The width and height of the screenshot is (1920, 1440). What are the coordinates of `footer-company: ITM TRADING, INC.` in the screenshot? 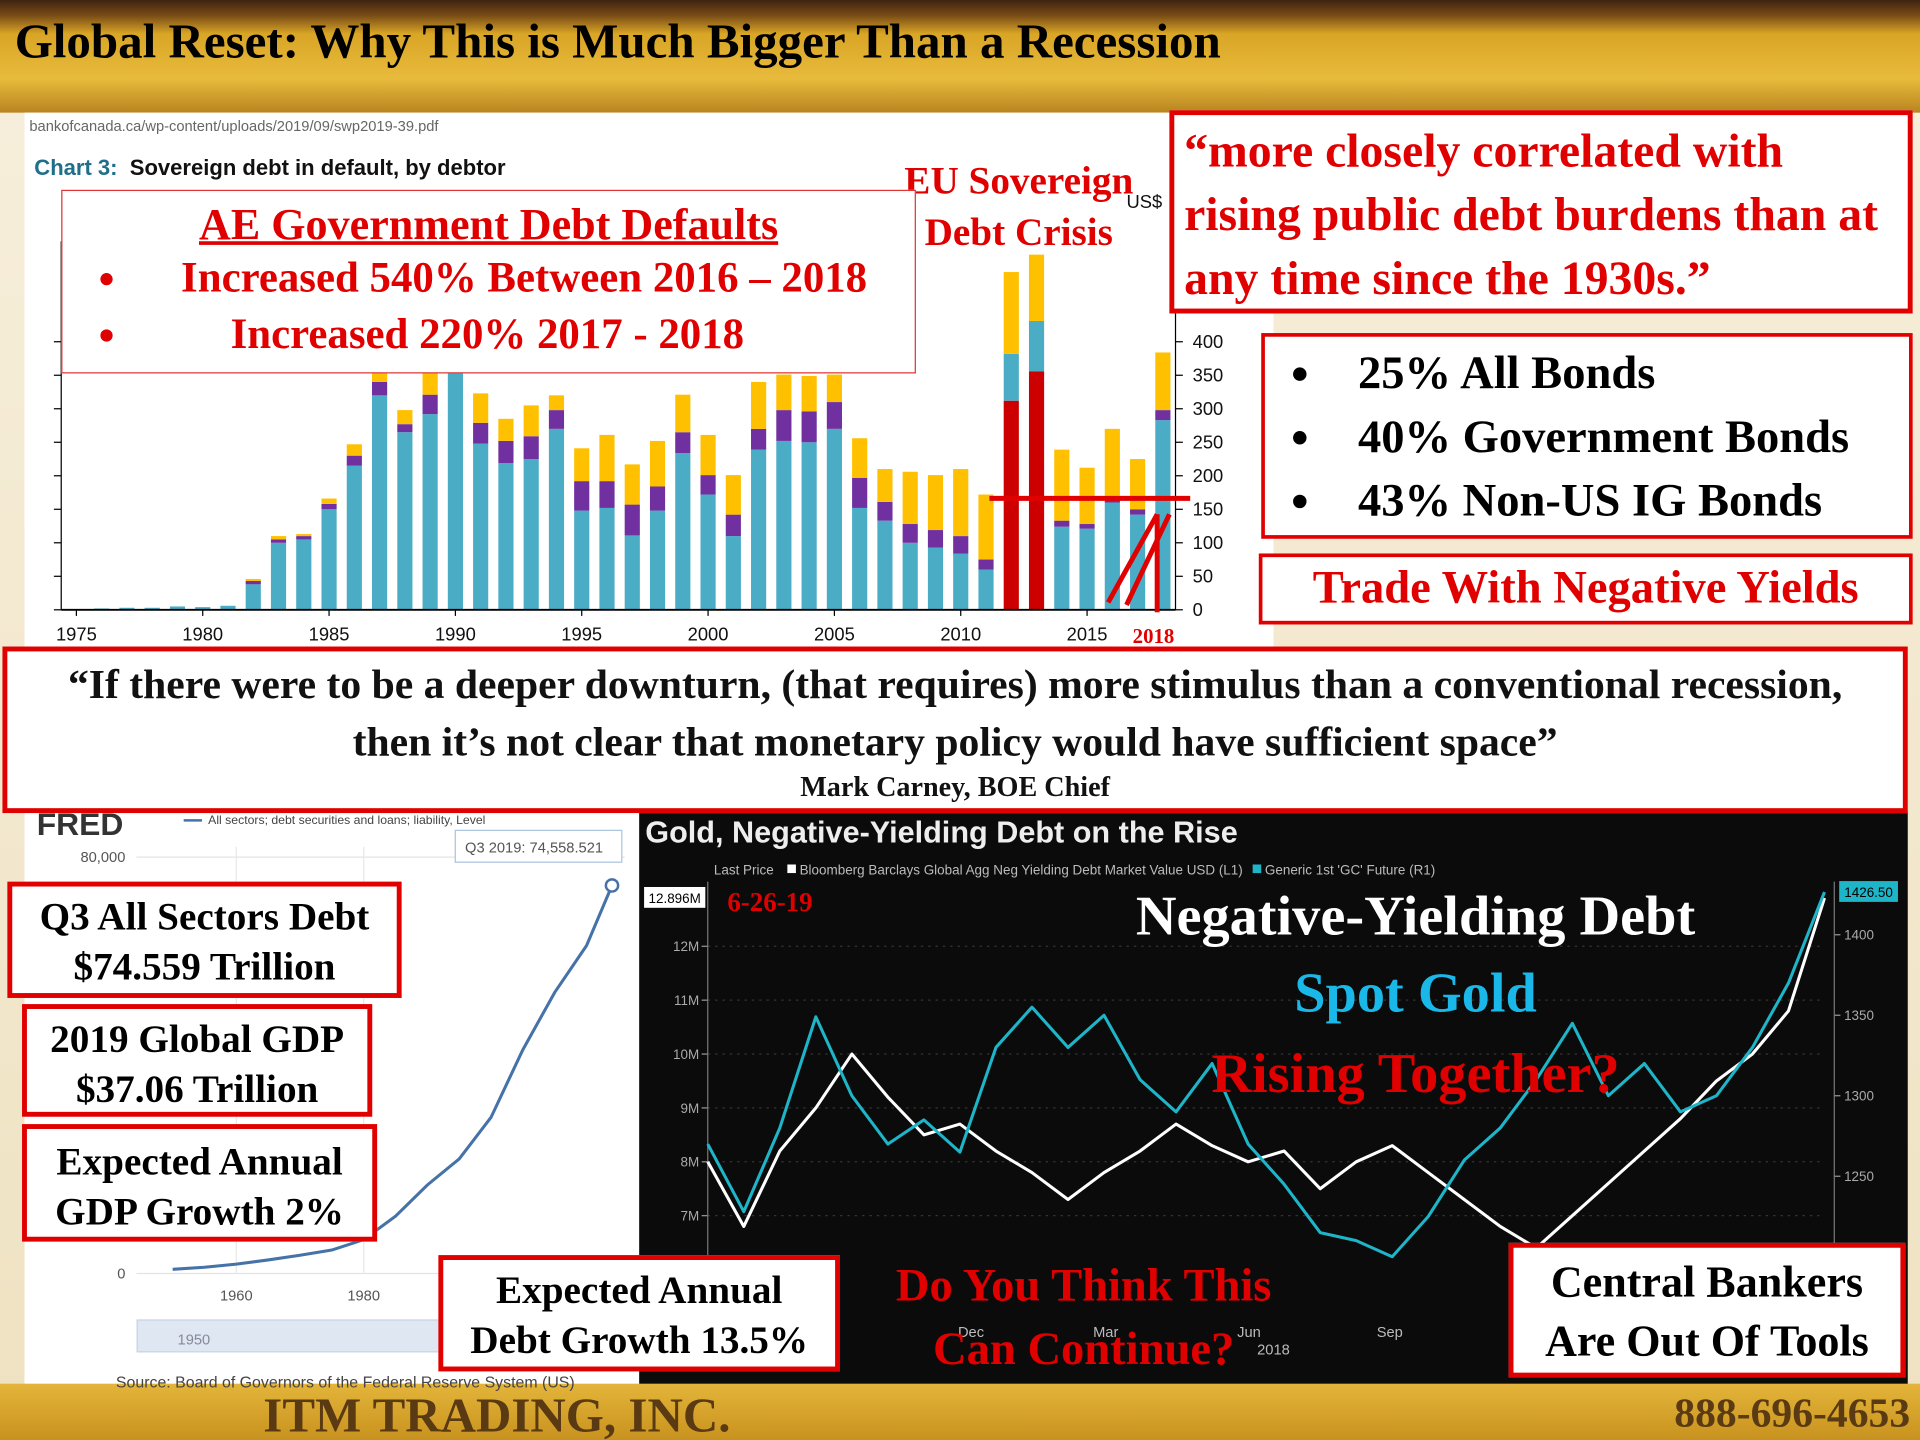 It's located at (497, 1413).